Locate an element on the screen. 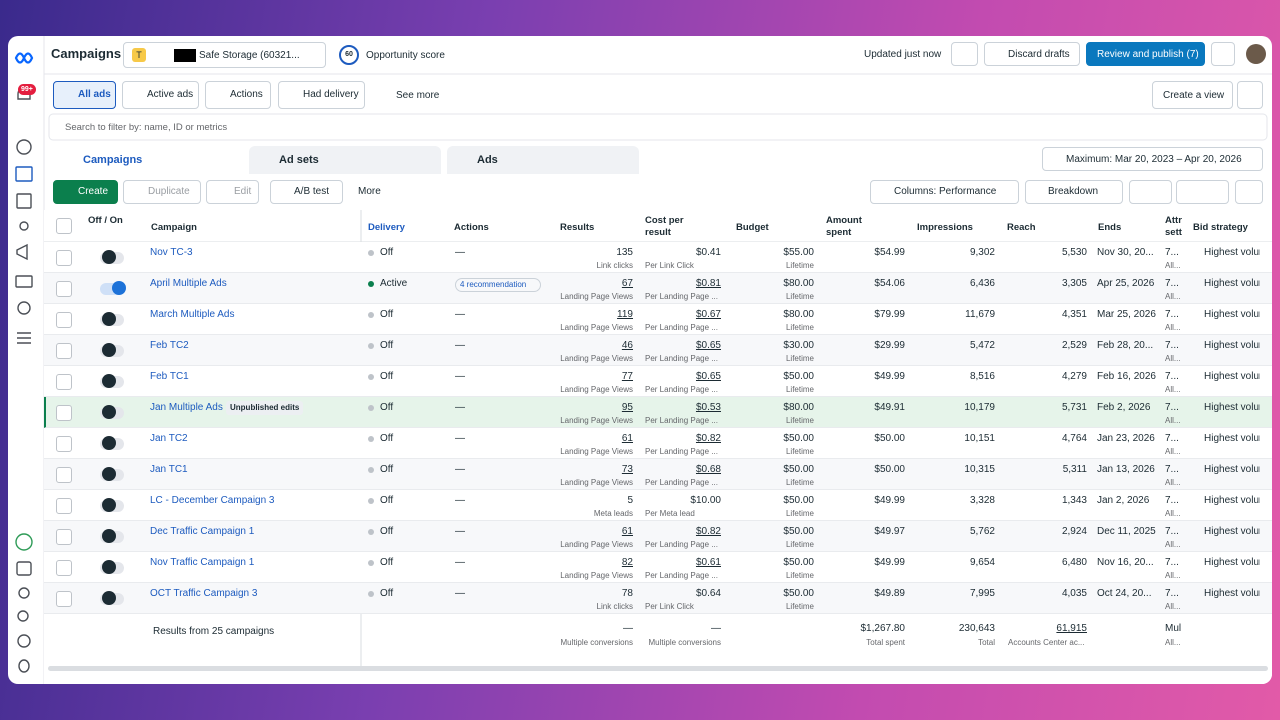 Image resolution: width=1280 pixels, height=720 pixels. filter-label: Actions is located at coordinates (246, 94).